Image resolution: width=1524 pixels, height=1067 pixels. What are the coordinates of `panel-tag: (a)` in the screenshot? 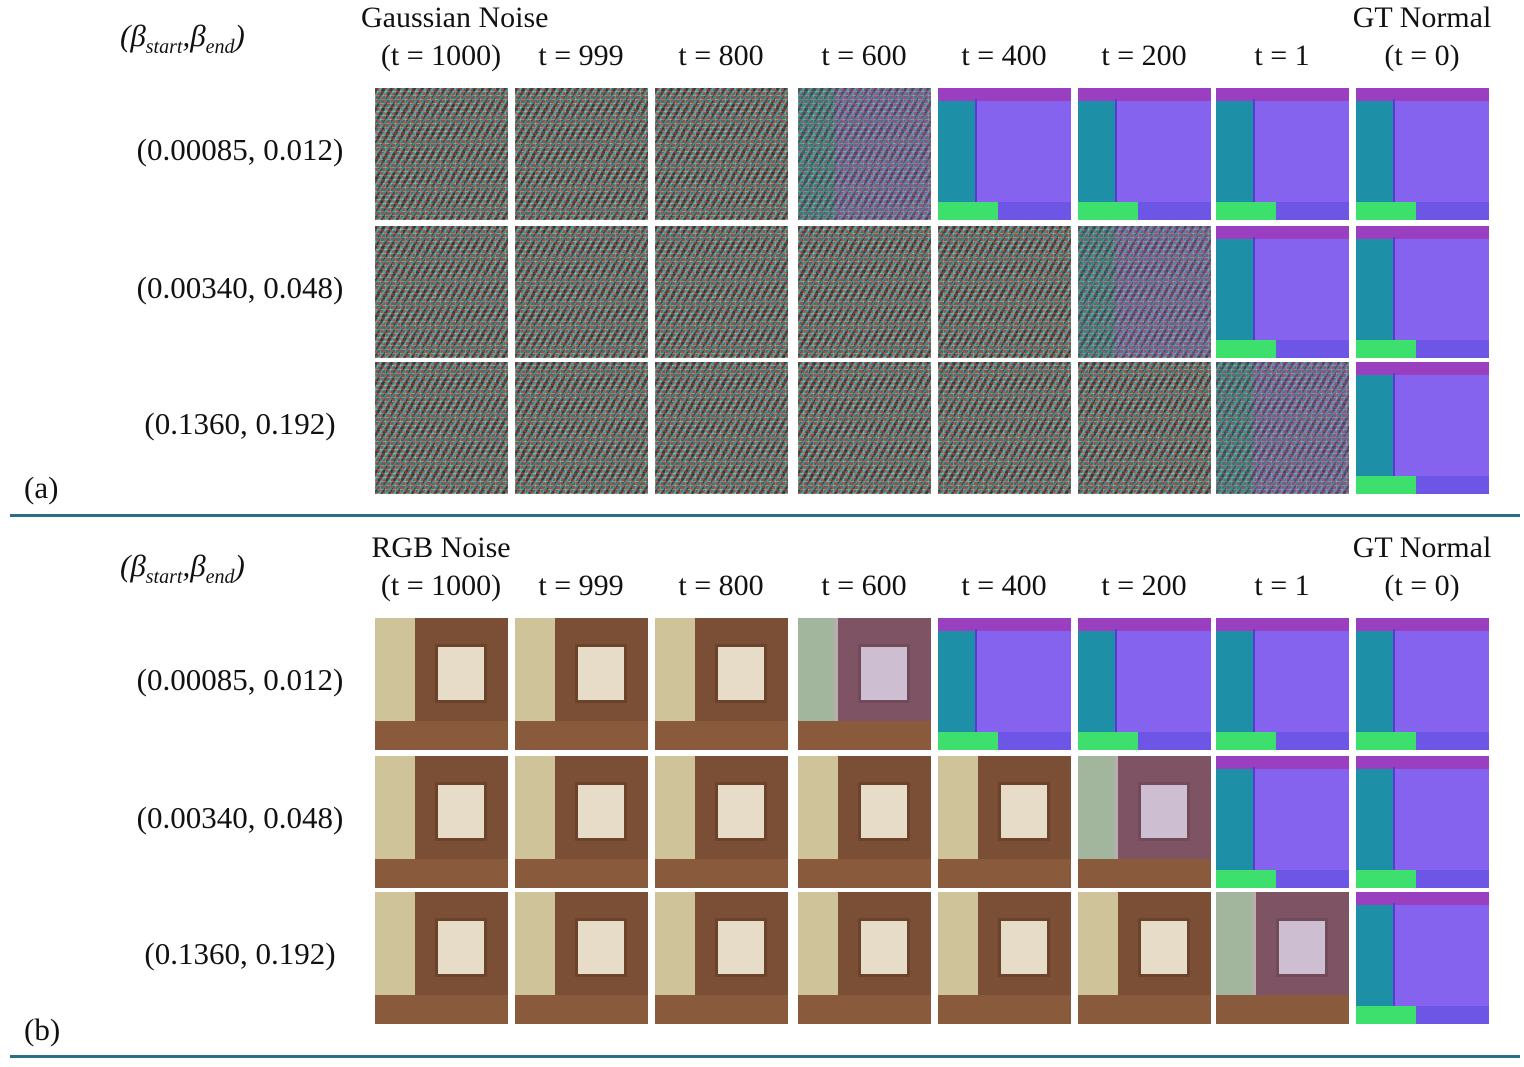 It's located at (41, 487).